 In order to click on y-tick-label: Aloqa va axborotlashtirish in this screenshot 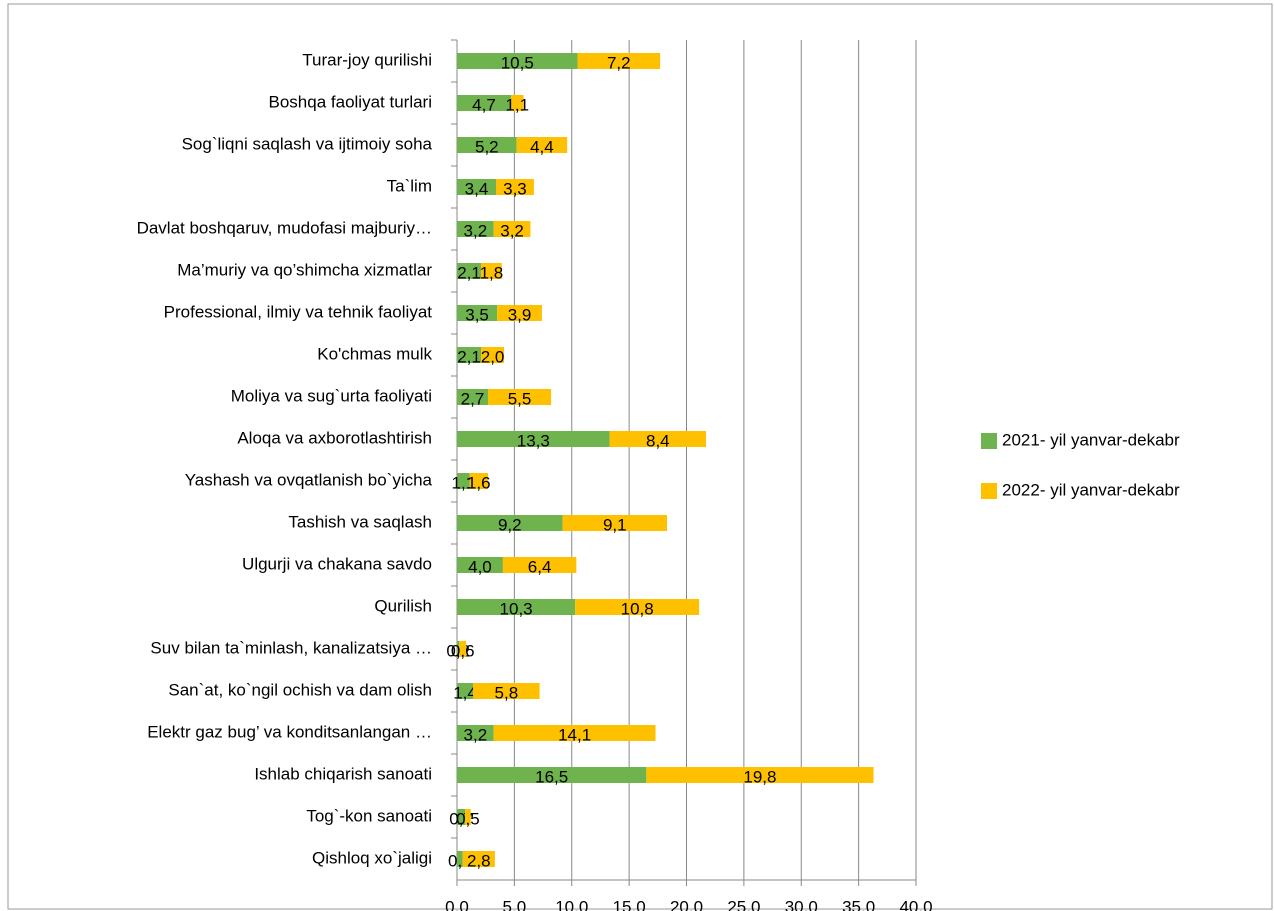, I will do `click(334, 437)`.